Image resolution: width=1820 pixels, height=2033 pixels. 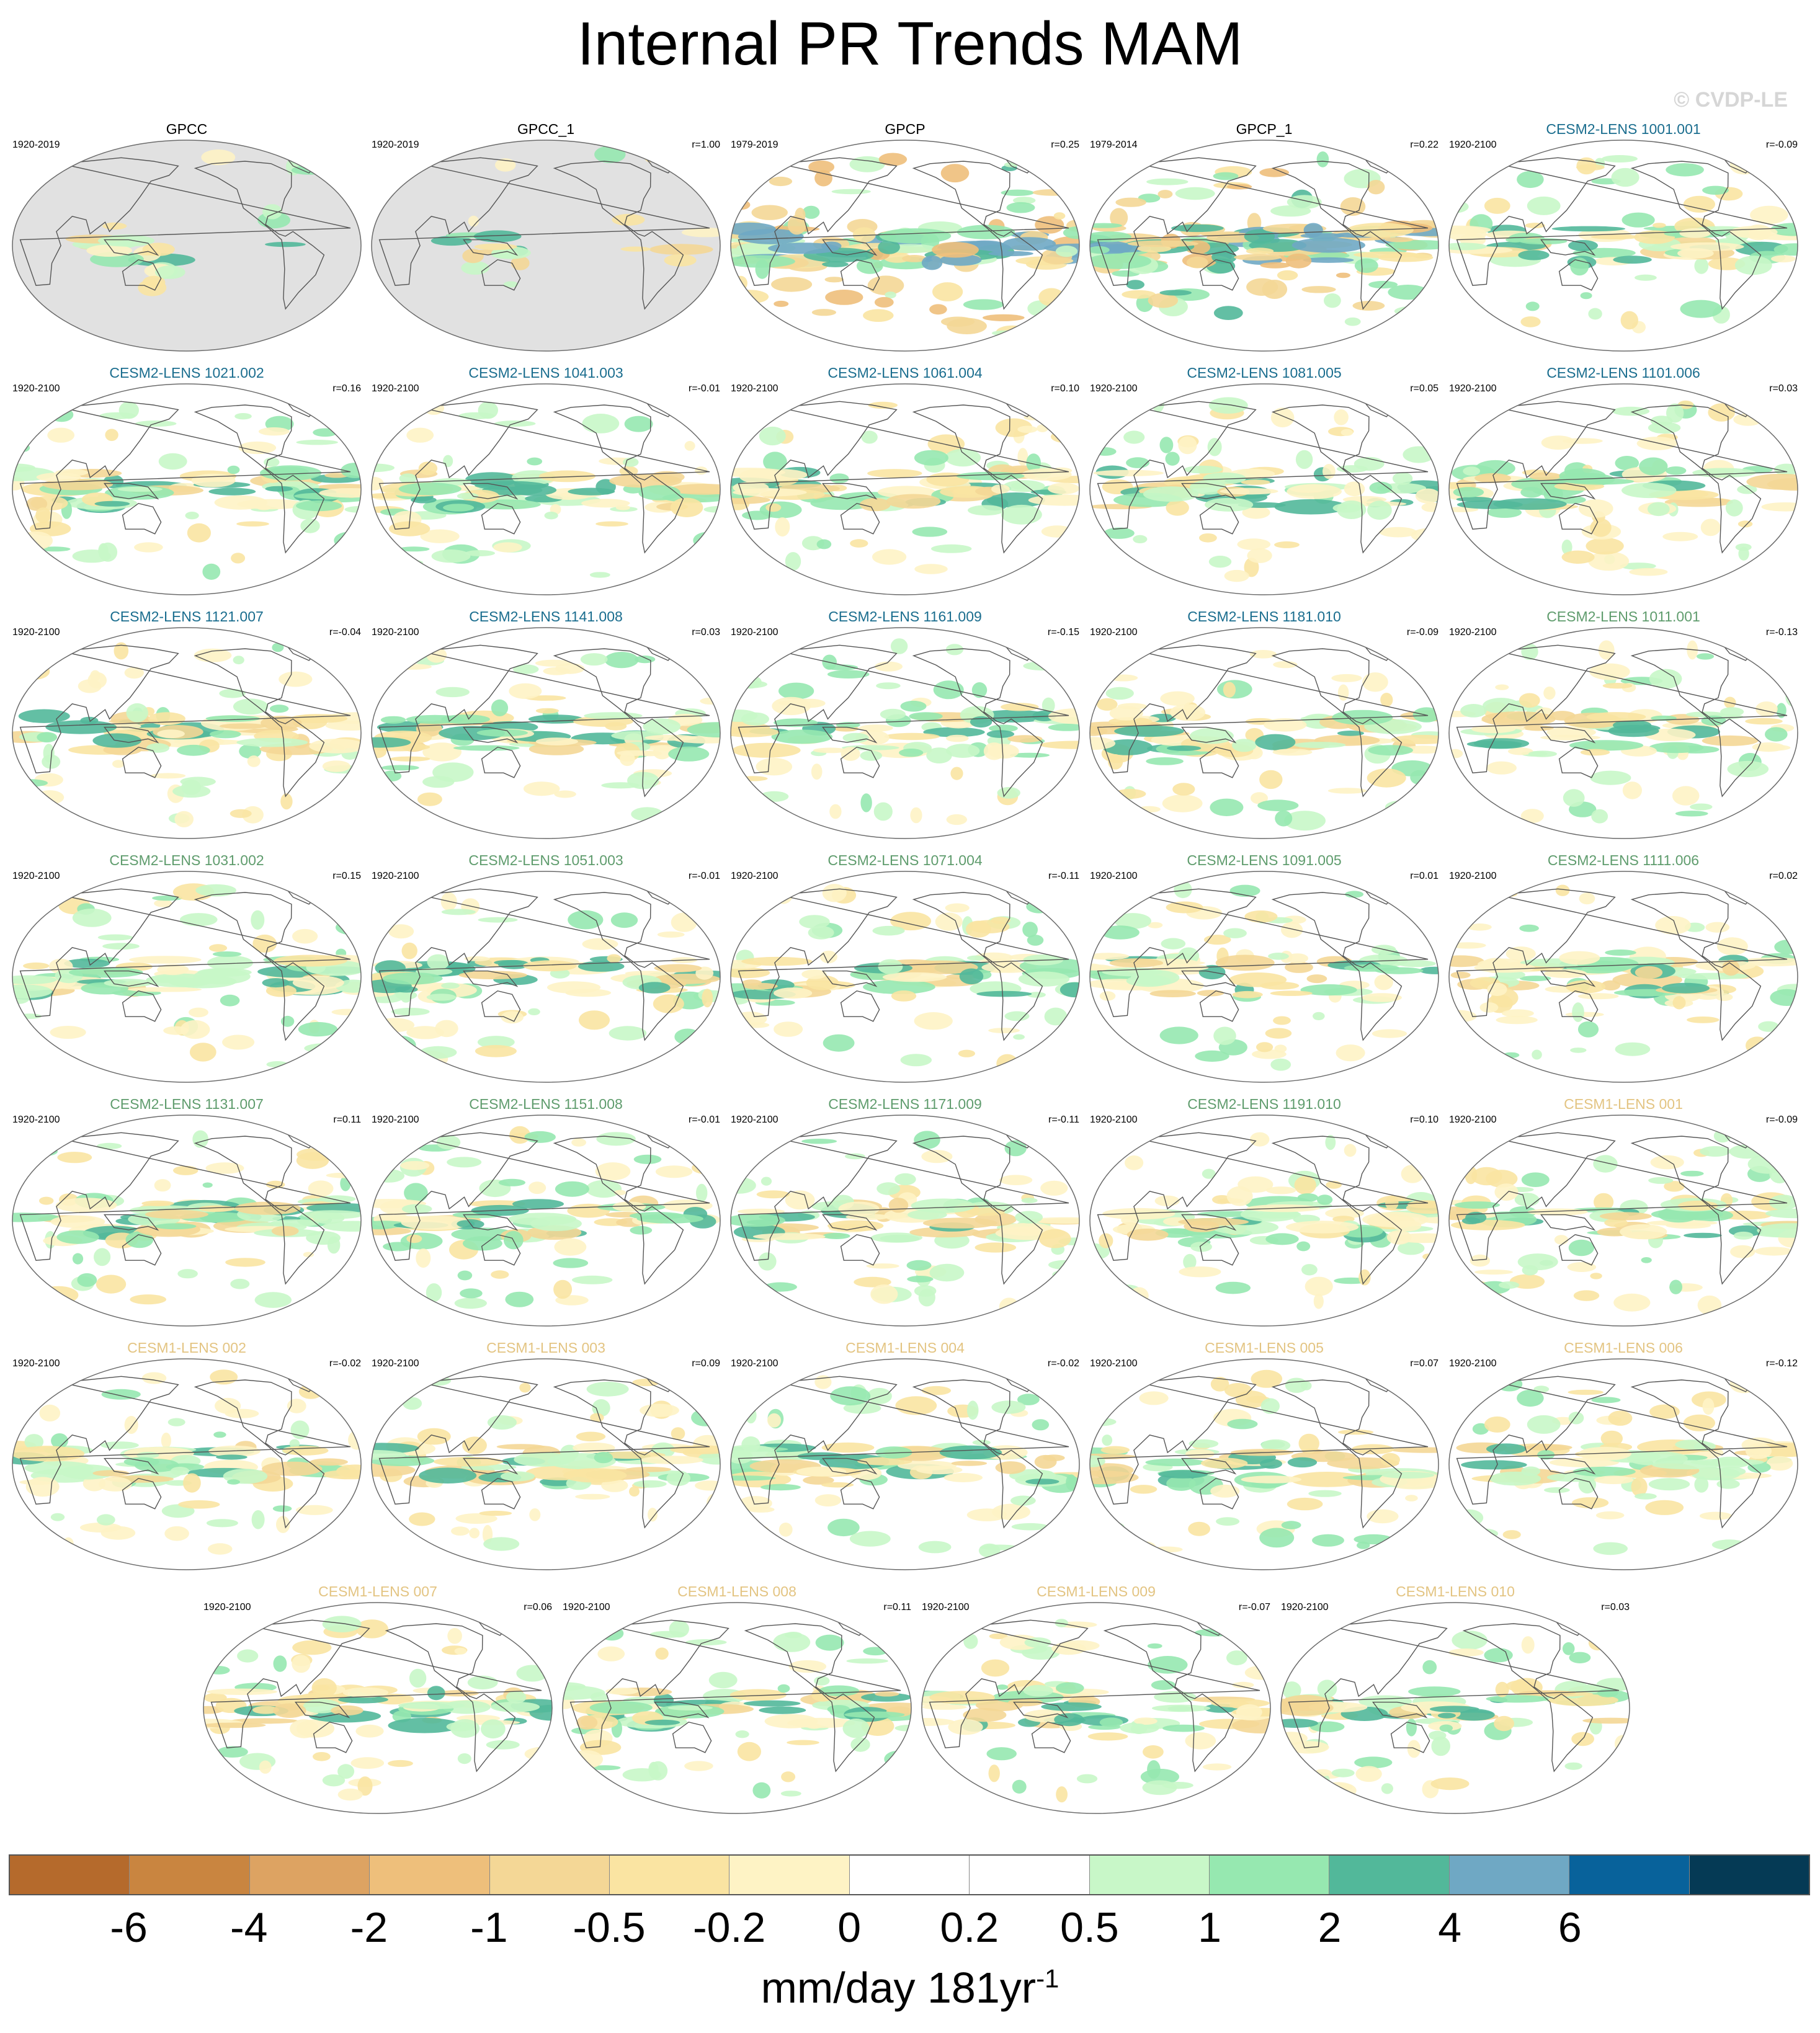 What do you see at coordinates (187, 238) in the screenshot?
I see `map-panel: GPCC 1920-2019` at bounding box center [187, 238].